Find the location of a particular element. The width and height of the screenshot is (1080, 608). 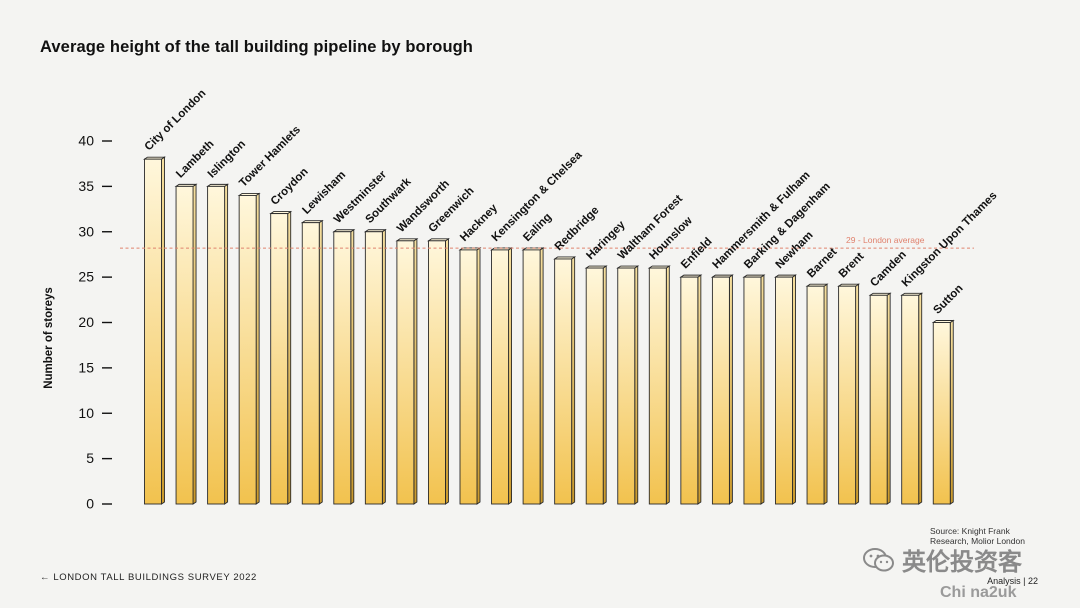

wechat-icon is located at coordinates (878, 559).